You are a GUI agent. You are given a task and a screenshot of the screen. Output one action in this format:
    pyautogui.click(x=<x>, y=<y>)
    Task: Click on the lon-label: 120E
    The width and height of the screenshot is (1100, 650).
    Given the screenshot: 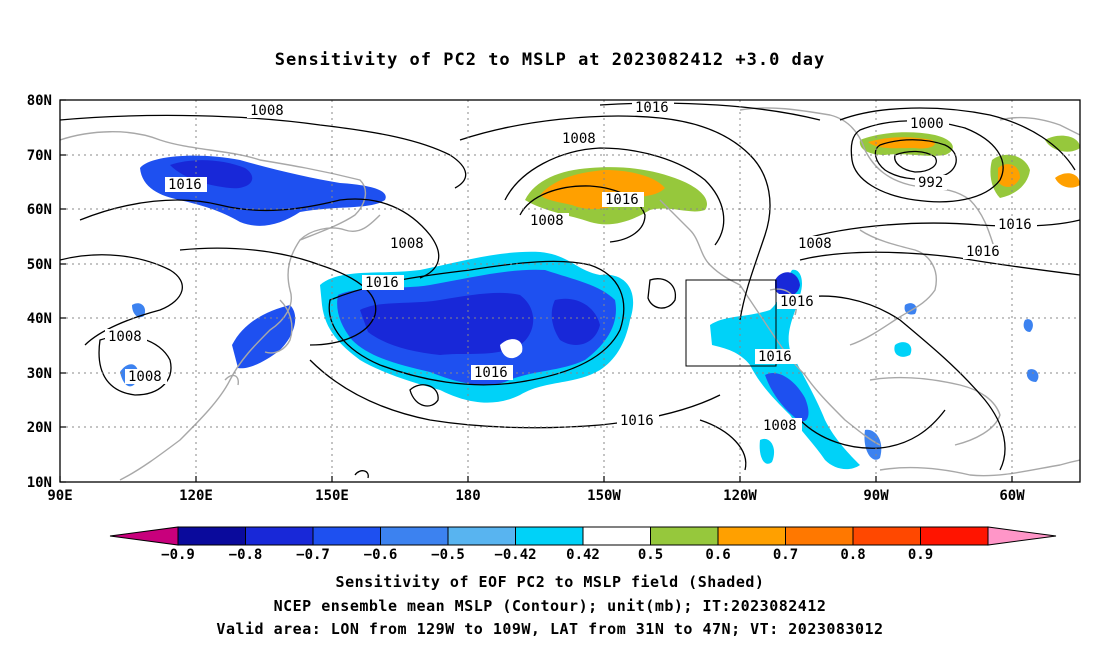 What is the action you would take?
    pyautogui.click(x=196, y=496)
    